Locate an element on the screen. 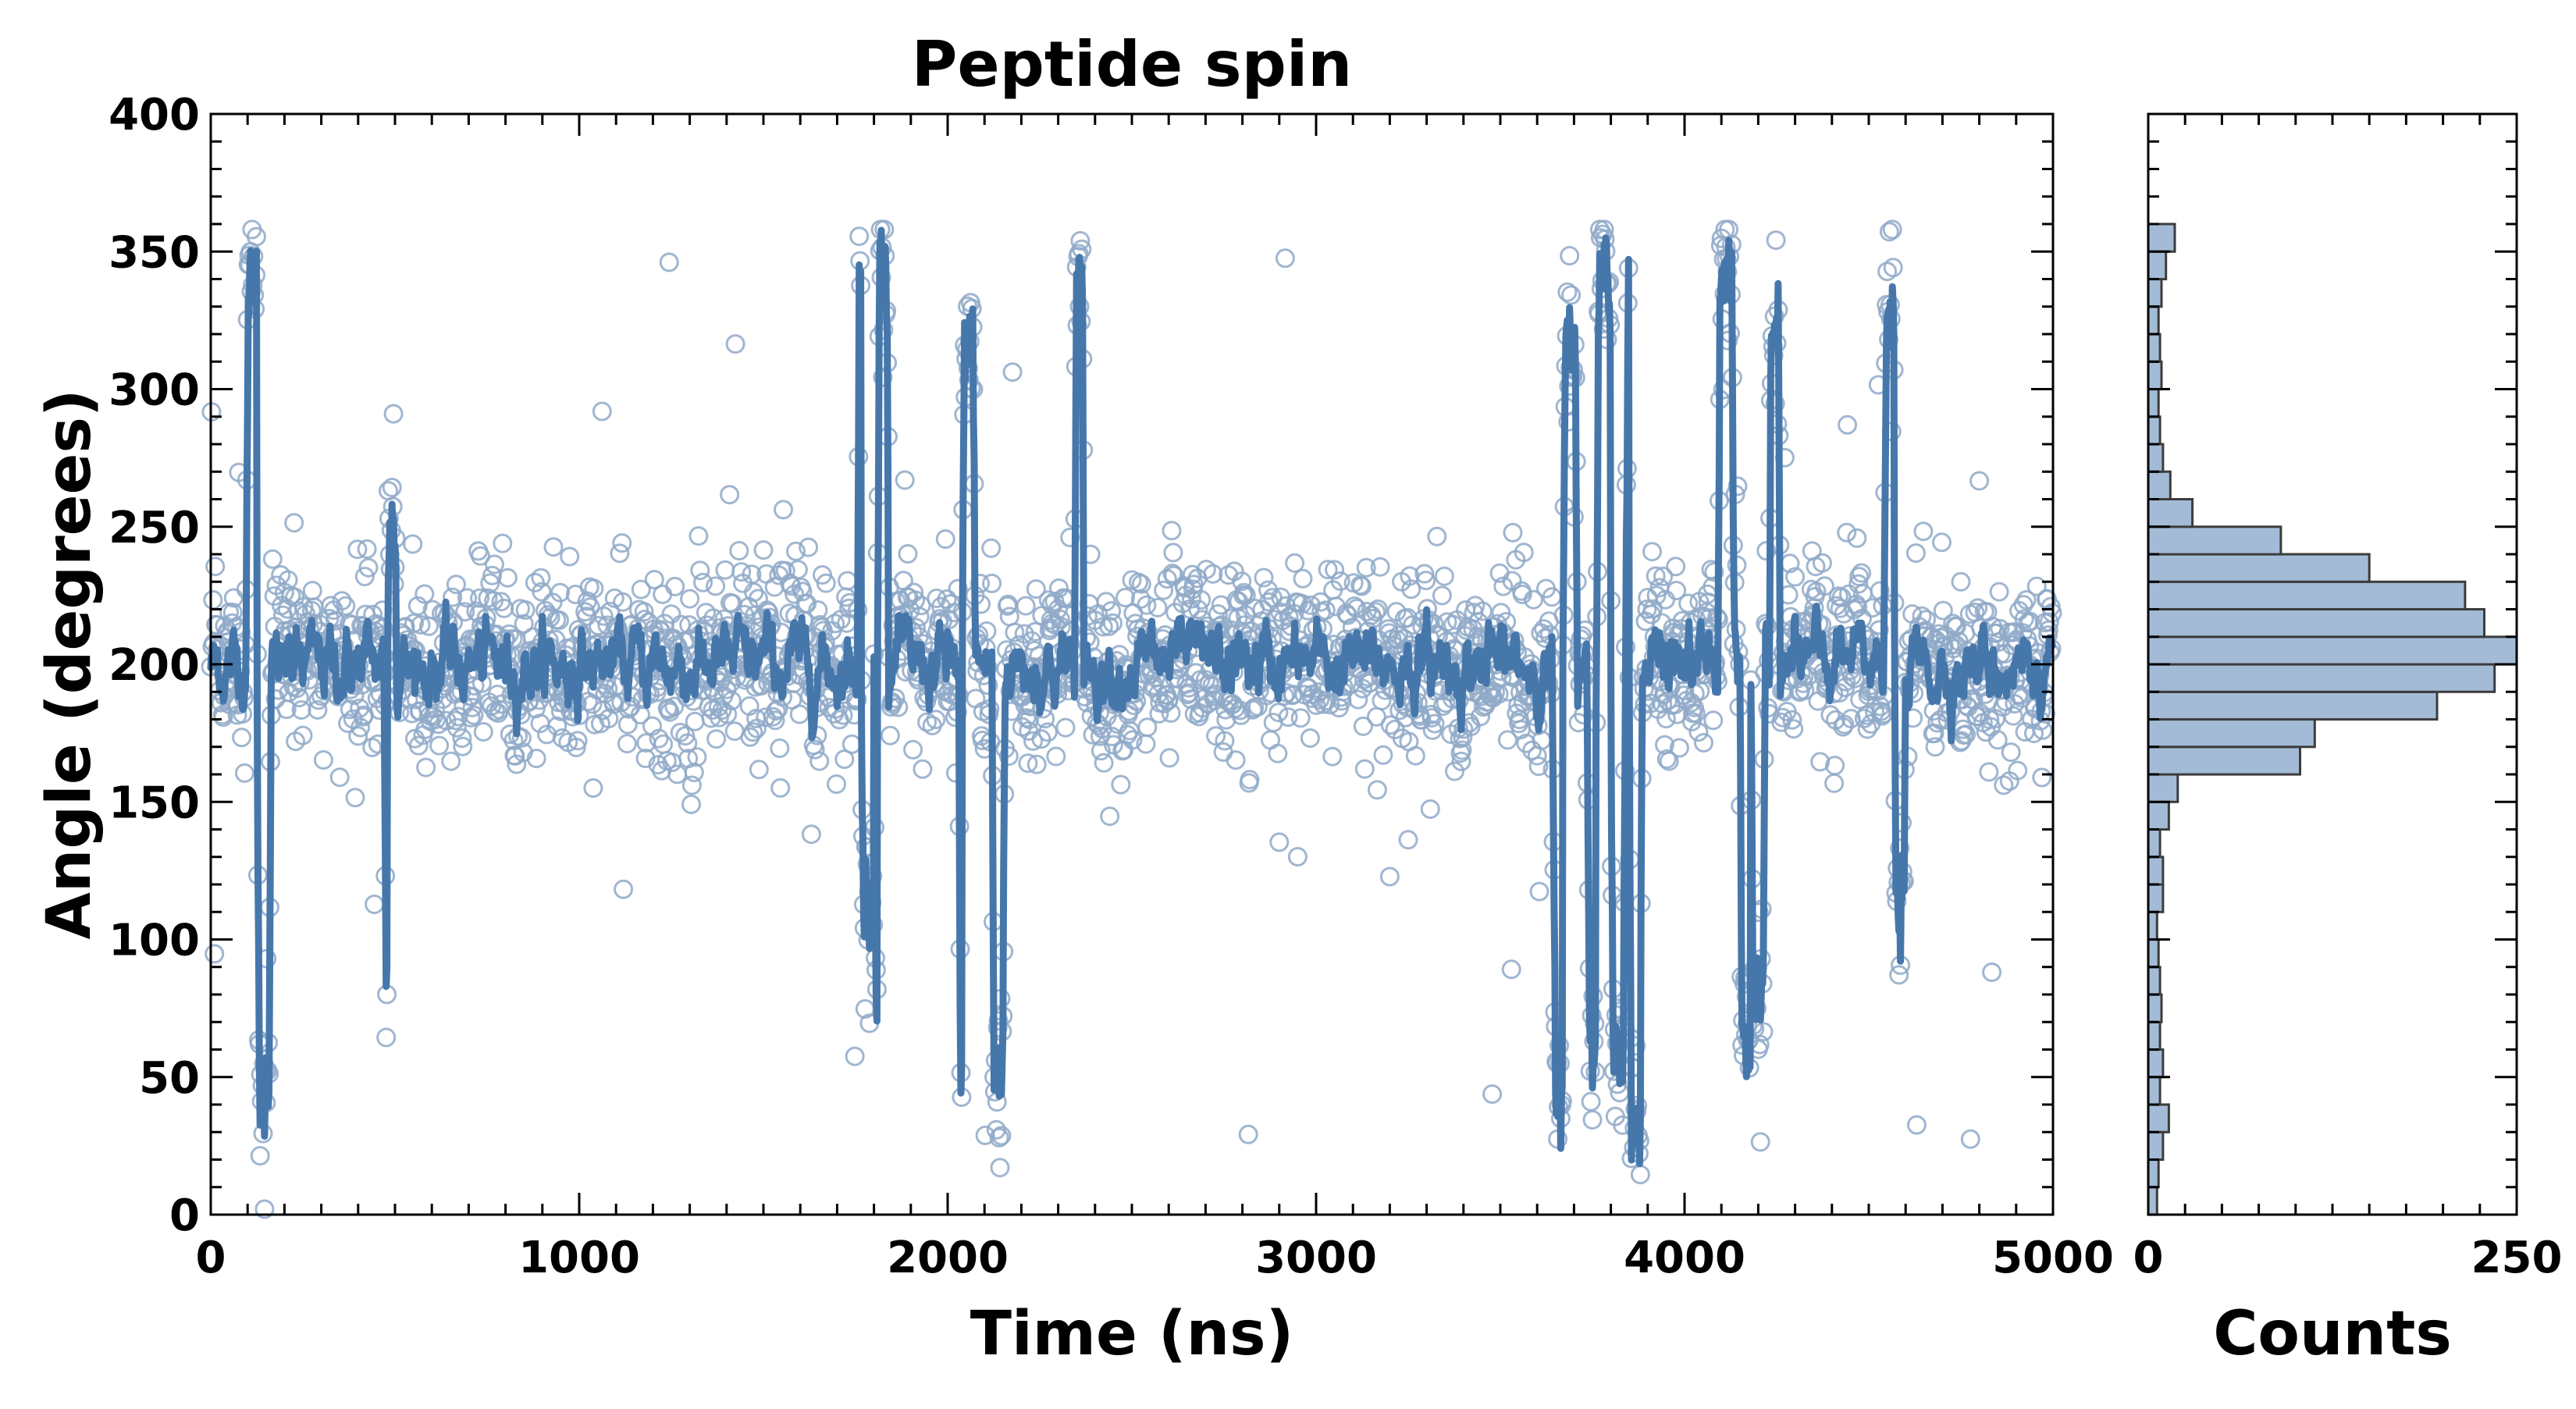 This screenshot has width=2576, height=1409. y-tick-label: 250 is located at coordinates (154, 528).